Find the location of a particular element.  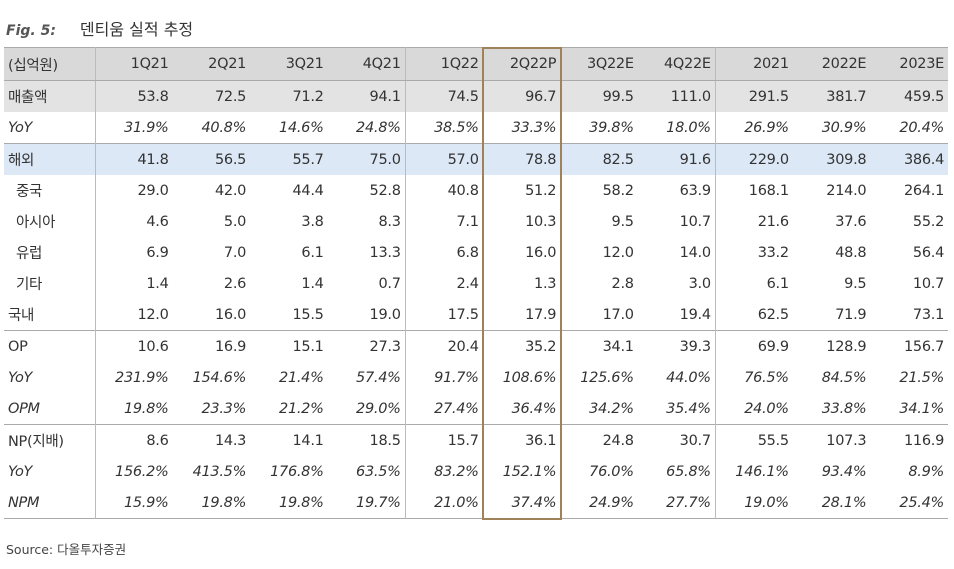

cell: 72.5 is located at coordinates (211, 96).